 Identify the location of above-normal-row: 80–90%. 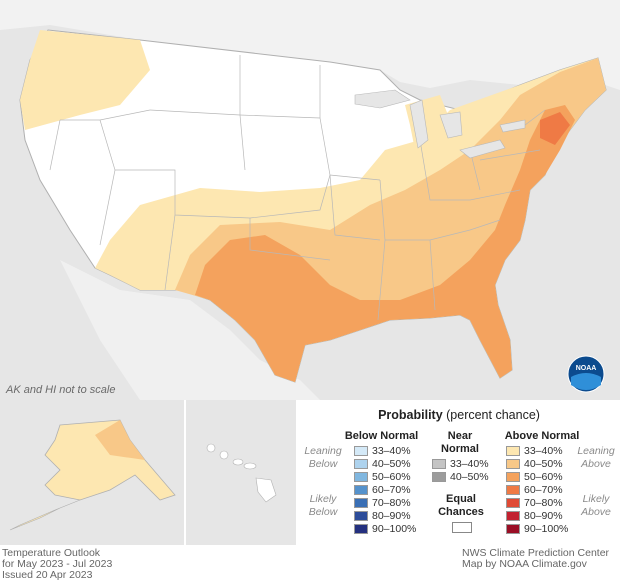
(534, 516).